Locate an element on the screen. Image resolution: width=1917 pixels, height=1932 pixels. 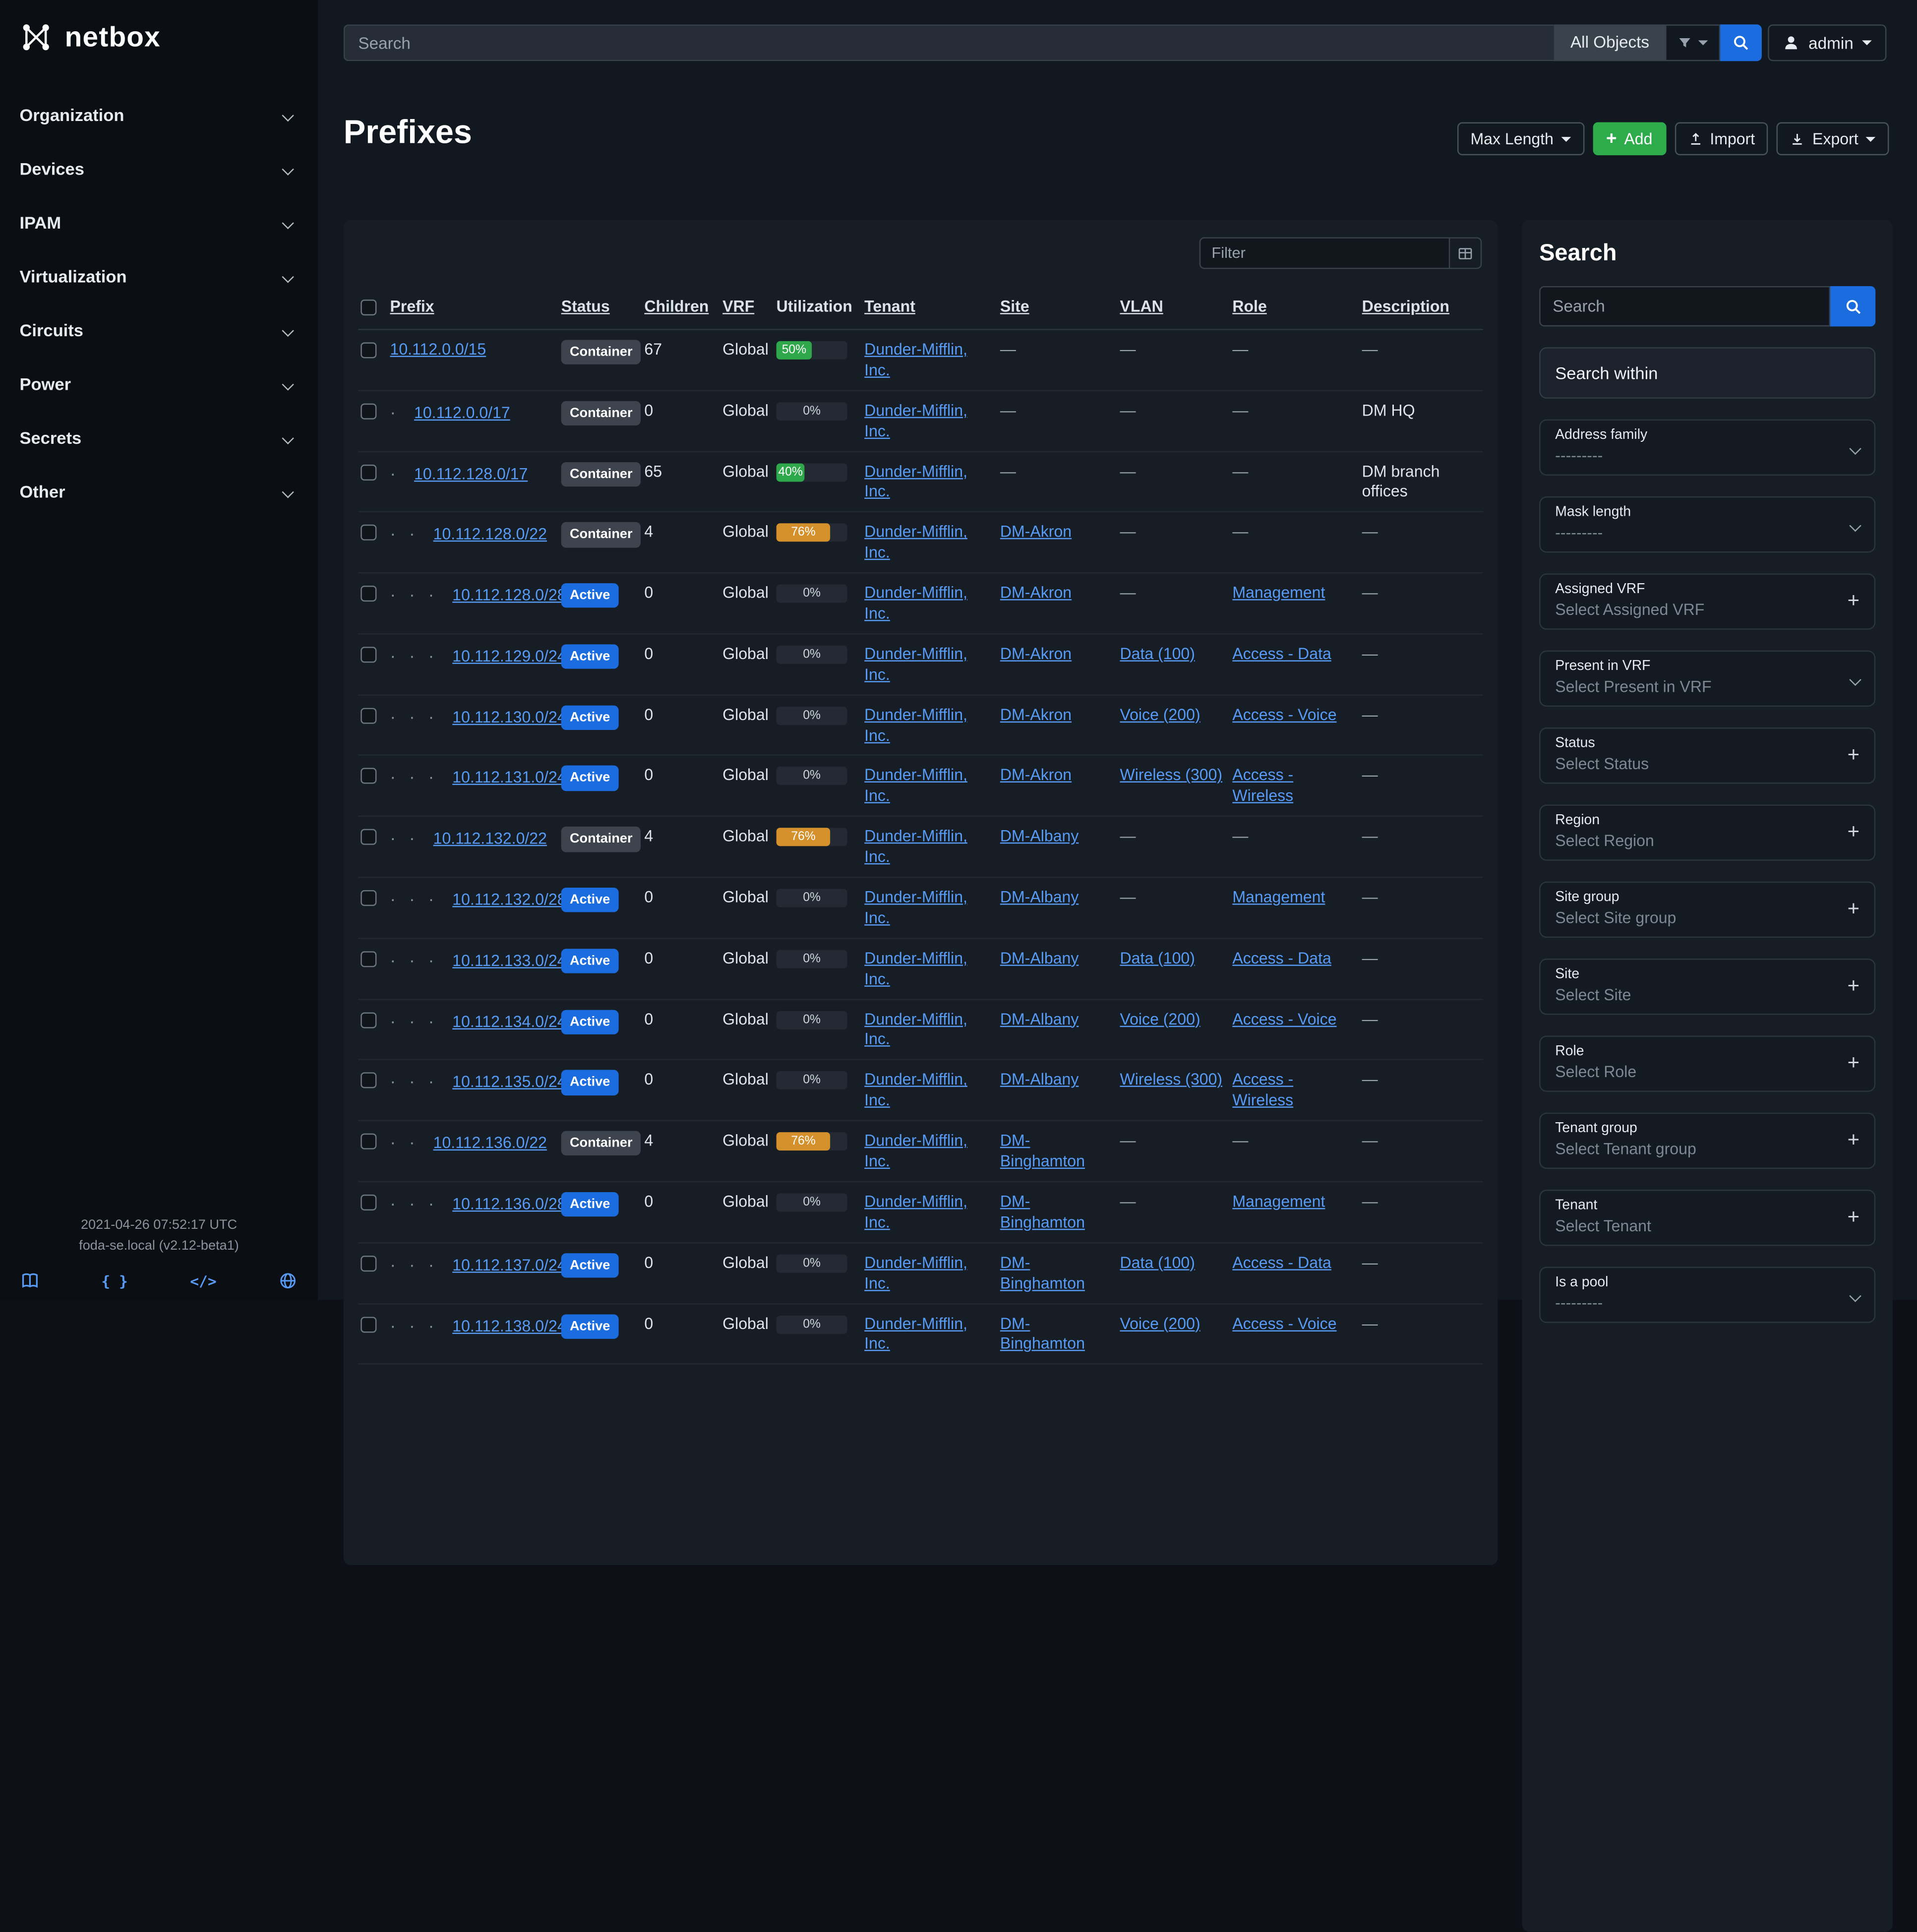
user-menu-button: admin is located at coordinates (1827, 42).